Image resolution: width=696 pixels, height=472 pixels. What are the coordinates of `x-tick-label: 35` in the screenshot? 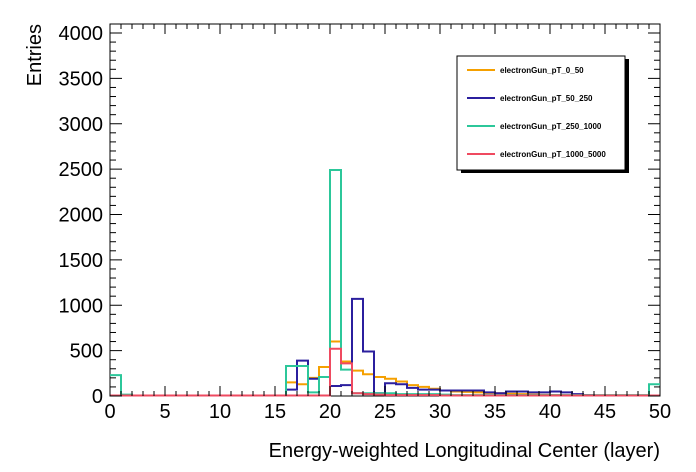 It's located at (495, 412).